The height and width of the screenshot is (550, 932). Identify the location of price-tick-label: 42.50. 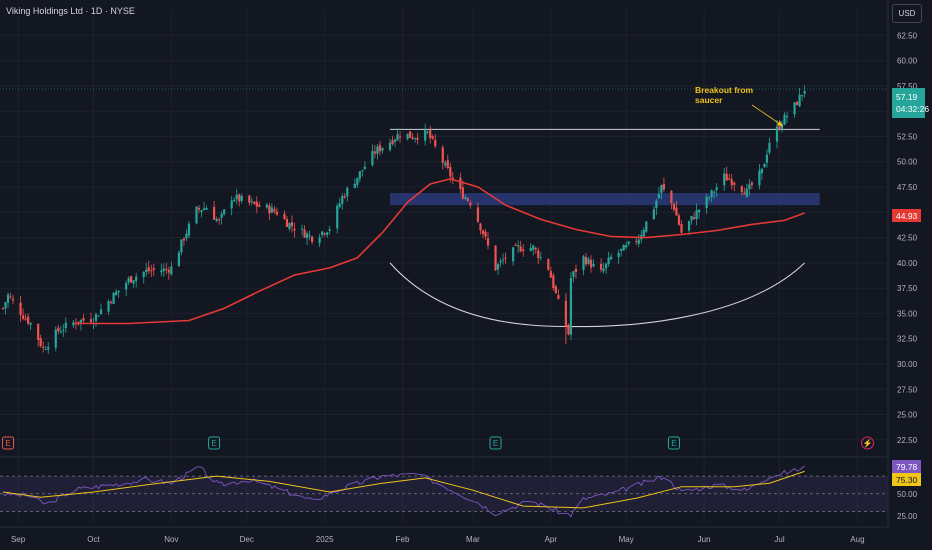
(907, 238).